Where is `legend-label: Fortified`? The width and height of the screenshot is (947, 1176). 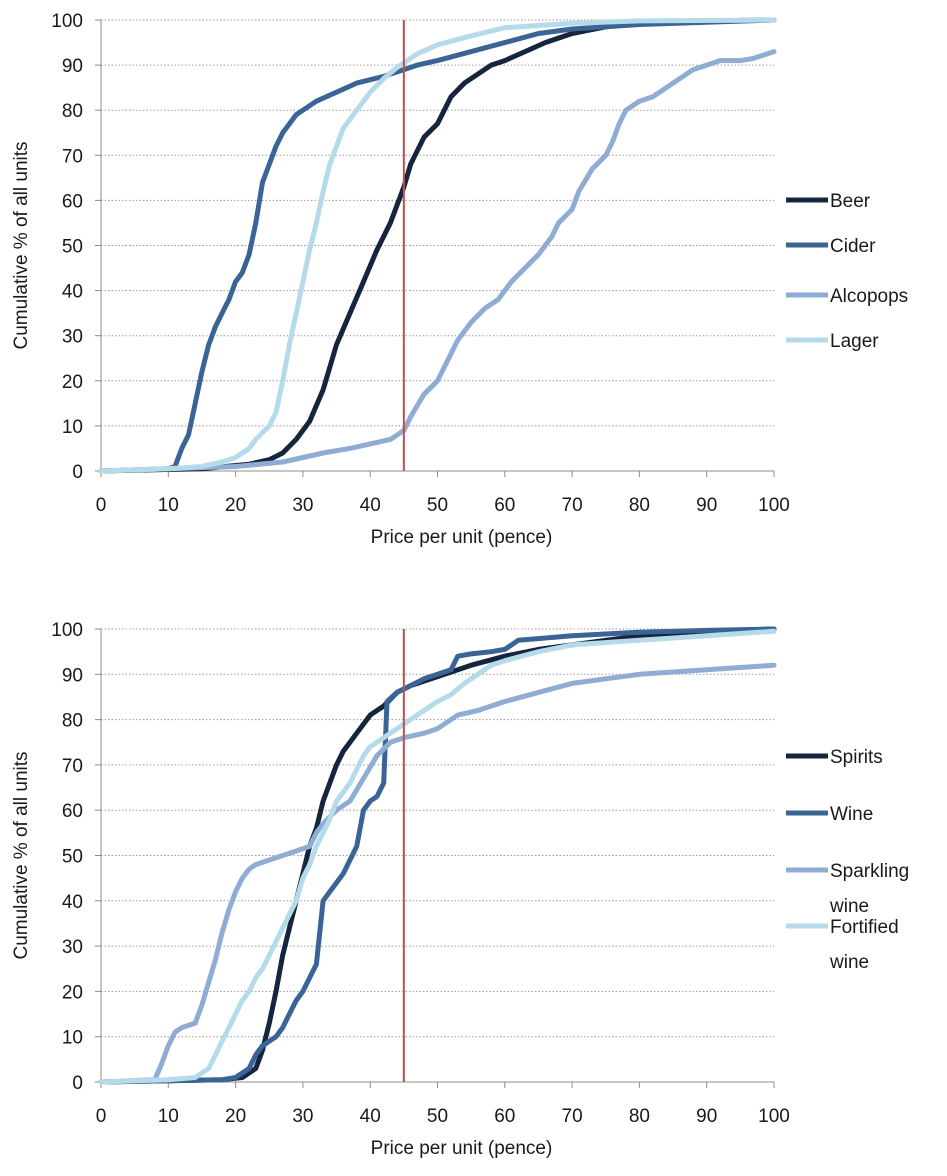 legend-label: Fortified is located at coordinates (864, 927).